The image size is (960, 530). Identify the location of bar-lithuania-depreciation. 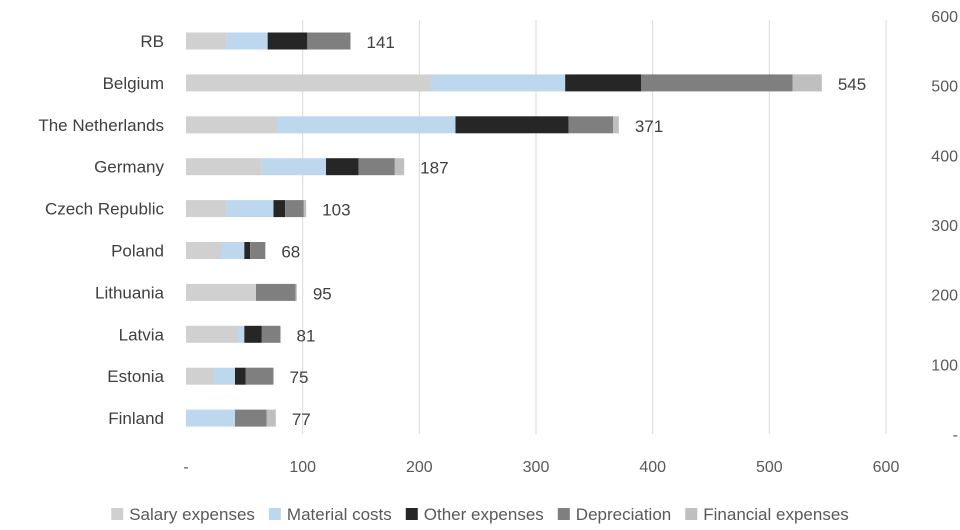
(276, 292).